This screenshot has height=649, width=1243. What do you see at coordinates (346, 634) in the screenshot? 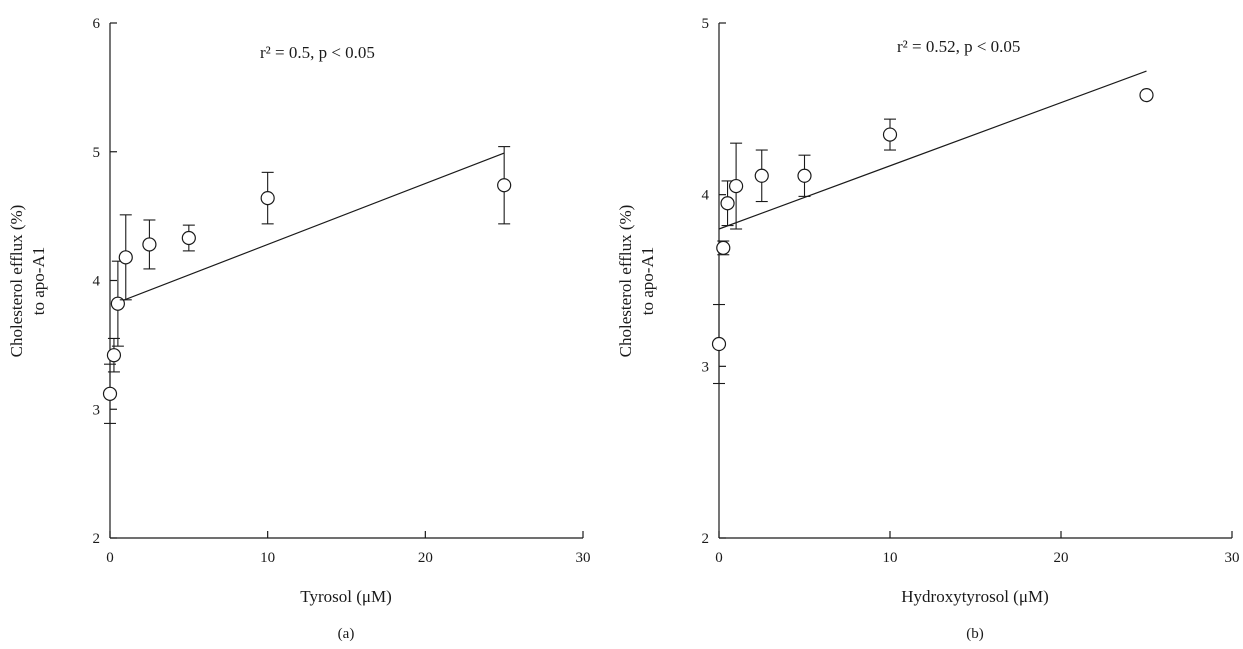
I see `panel-label: (a)` at bounding box center [346, 634].